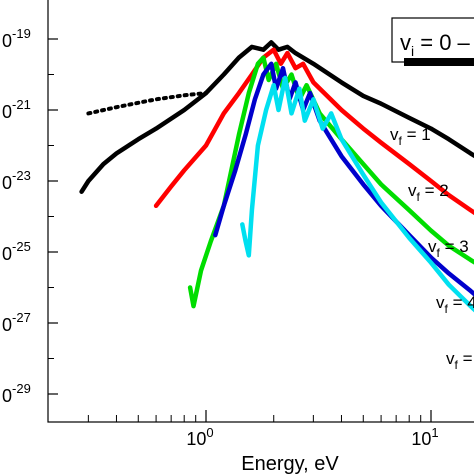 The height and width of the screenshot is (474, 474). What do you see at coordinates (435, 44) in the screenshot?
I see `legend-label: vi = 0 –` at bounding box center [435, 44].